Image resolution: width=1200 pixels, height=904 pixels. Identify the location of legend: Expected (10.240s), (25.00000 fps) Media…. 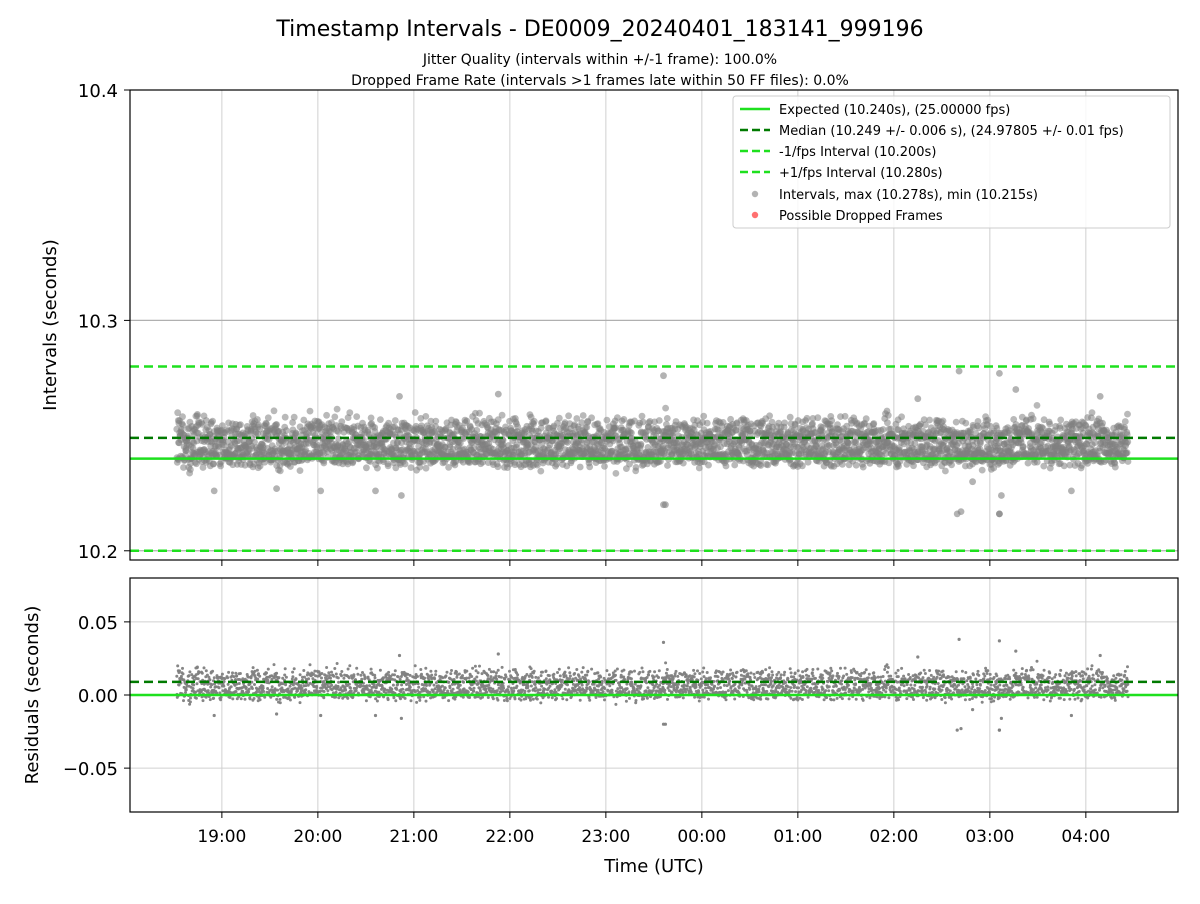
(951, 162).